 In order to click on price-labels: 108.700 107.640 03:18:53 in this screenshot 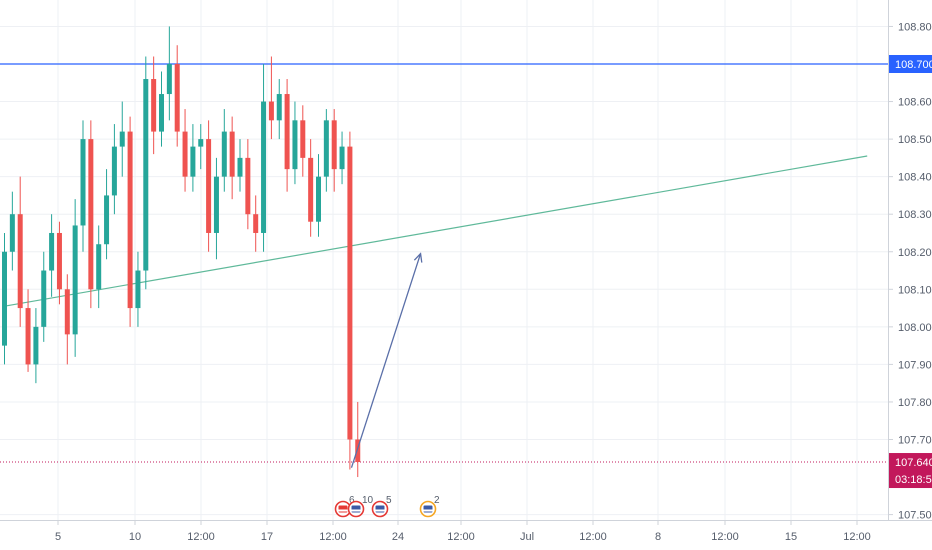, I will do `click(910, 272)`.